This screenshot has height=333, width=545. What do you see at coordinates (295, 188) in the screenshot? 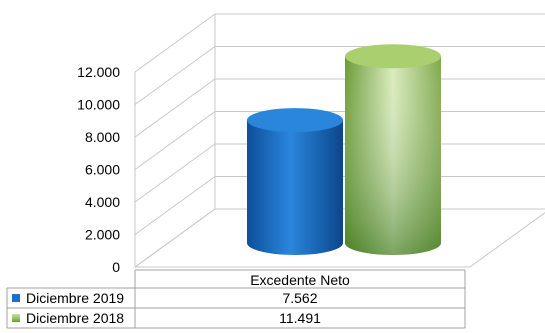
I see `bar-body` at bounding box center [295, 188].